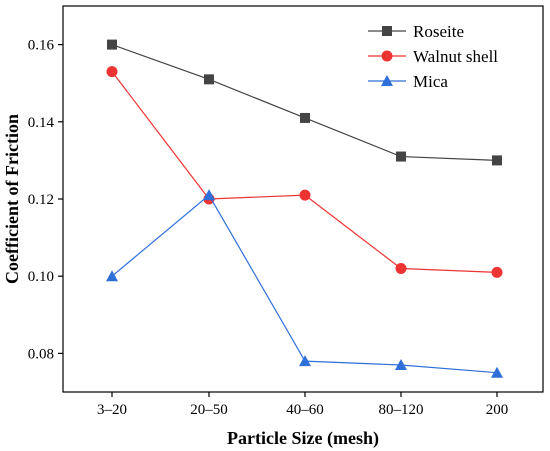 The height and width of the screenshot is (451, 550). Describe the element at coordinates (455, 56) in the screenshot. I see `legend-label: Walnut shell` at that location.